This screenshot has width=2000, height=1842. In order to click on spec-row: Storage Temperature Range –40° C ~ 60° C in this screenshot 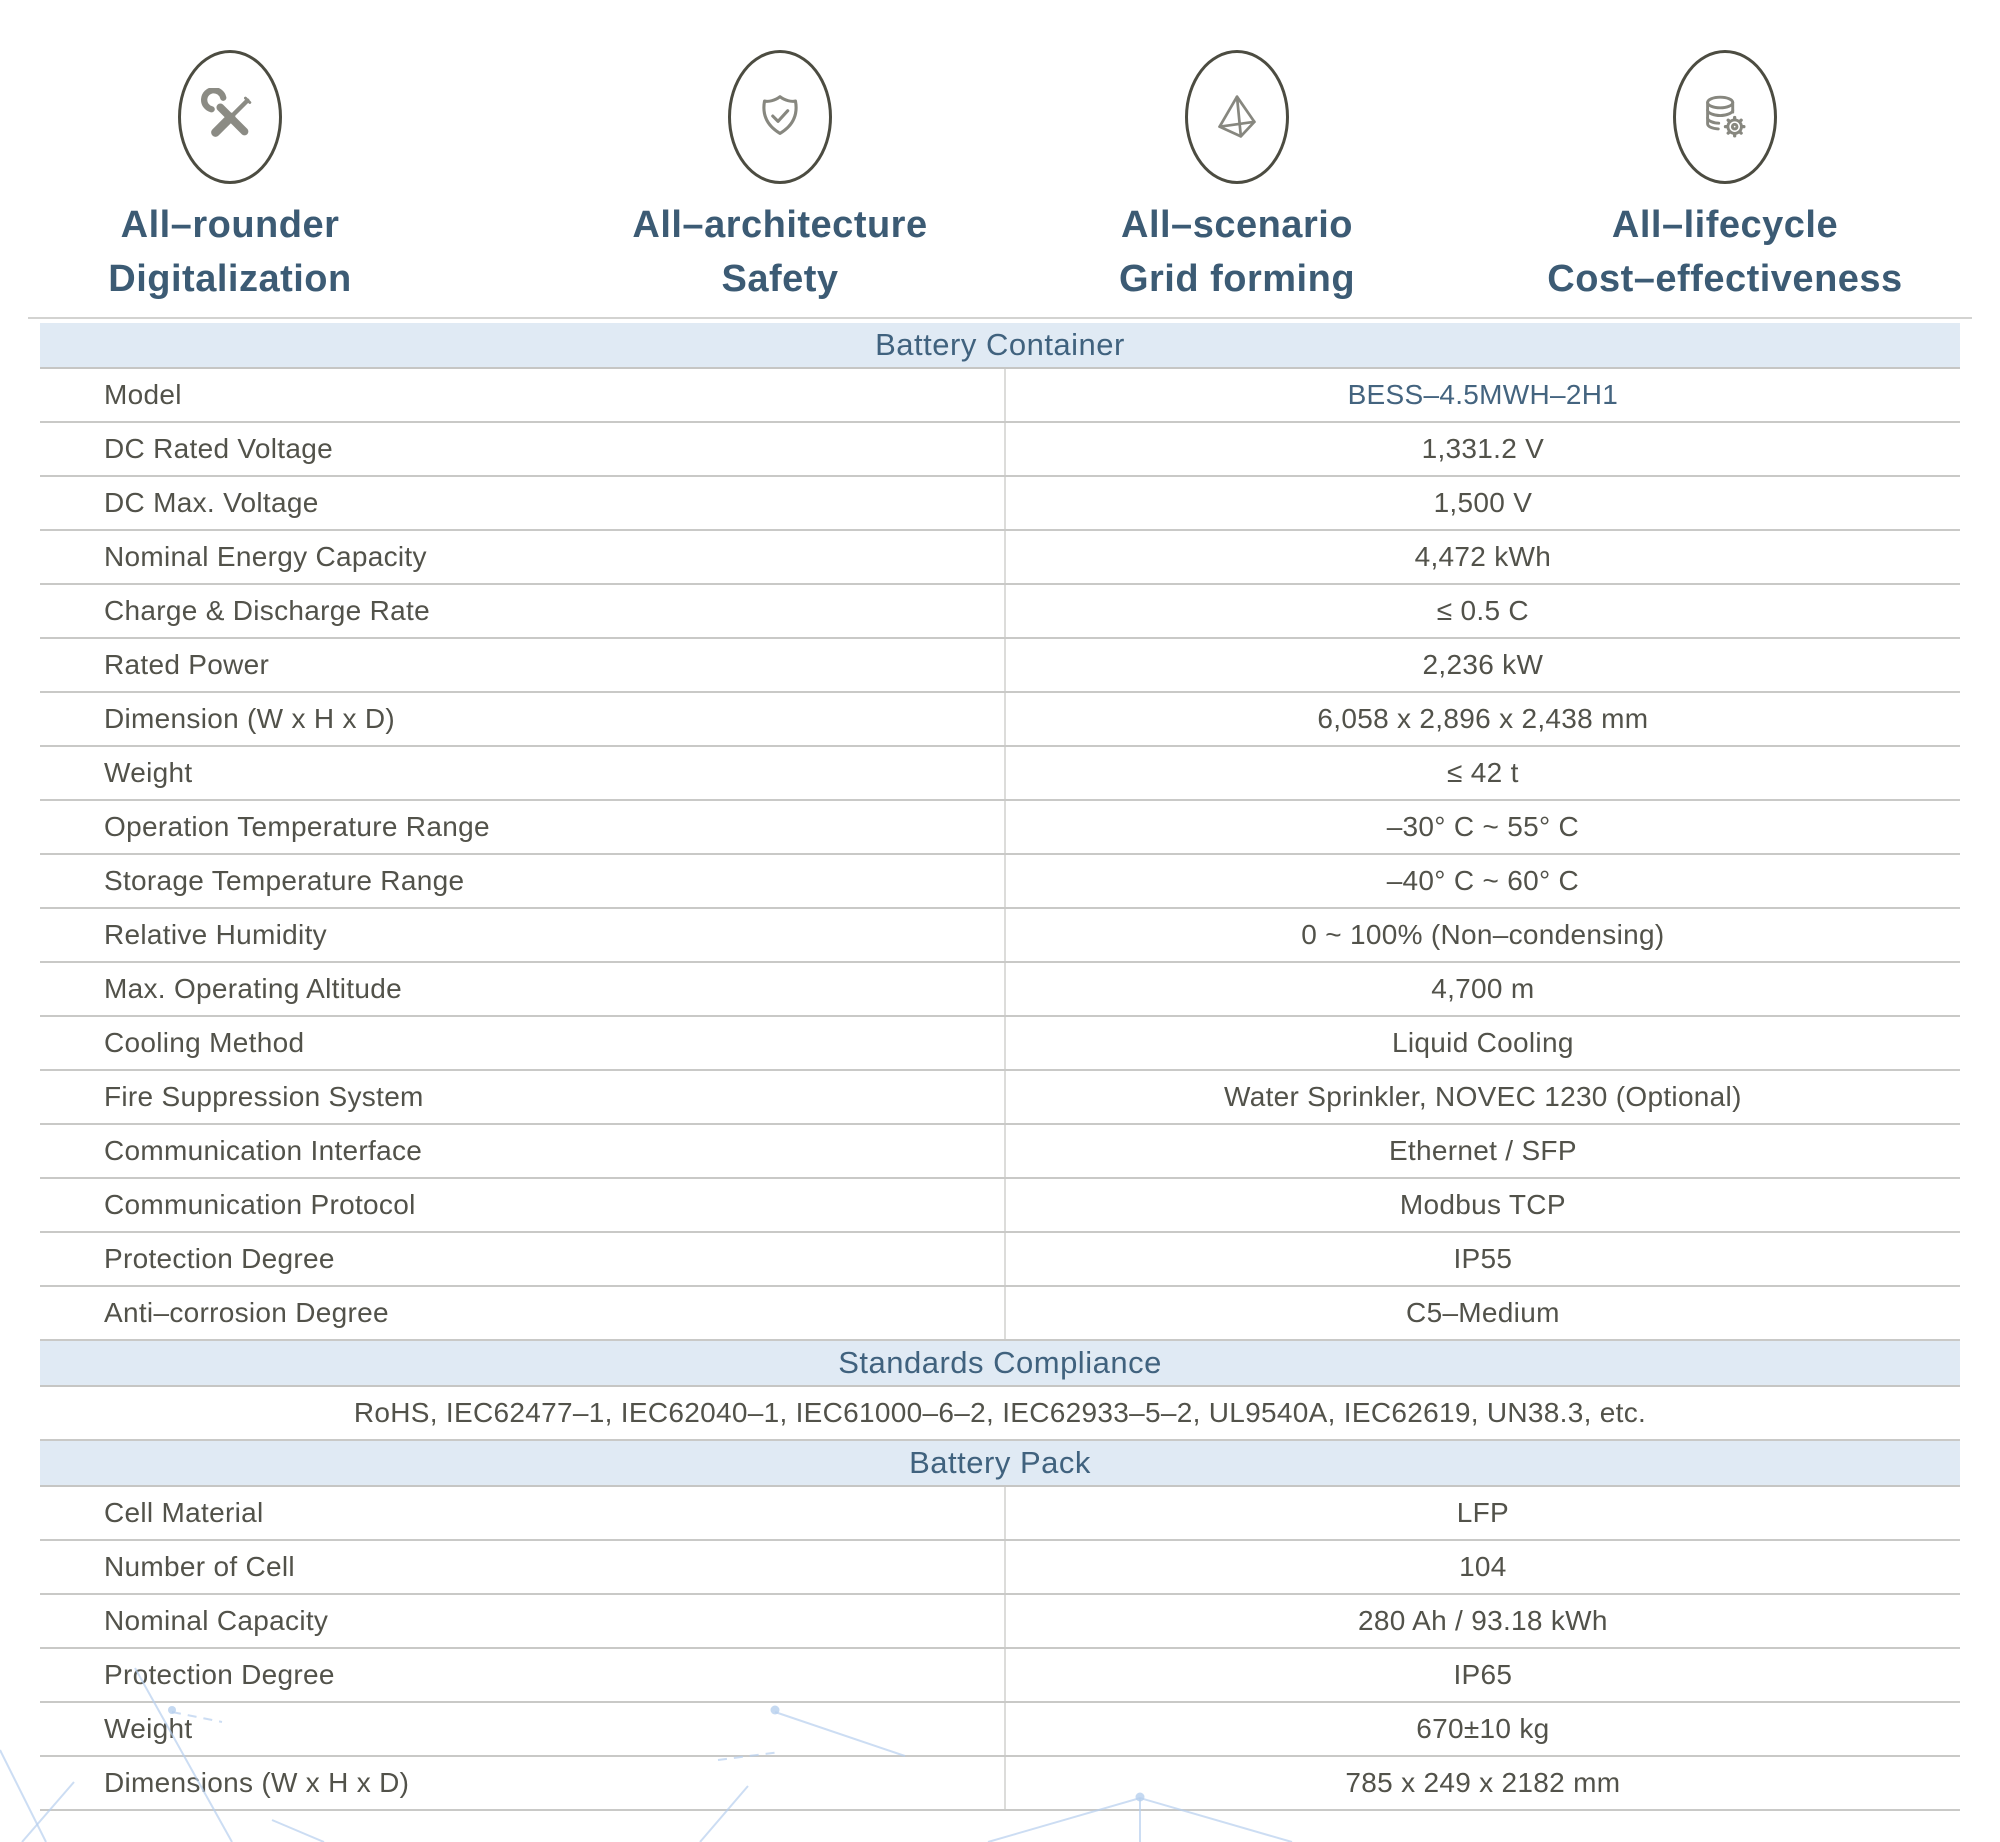, I will do `click(1000, 882)`.